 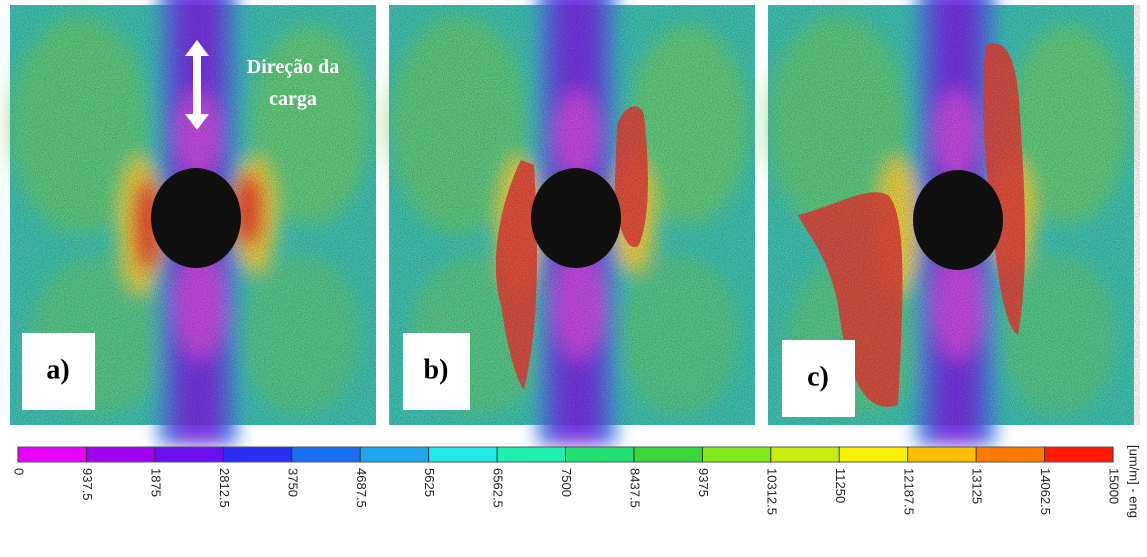 I want to click on load-arrow, so click(x=197, y=85).